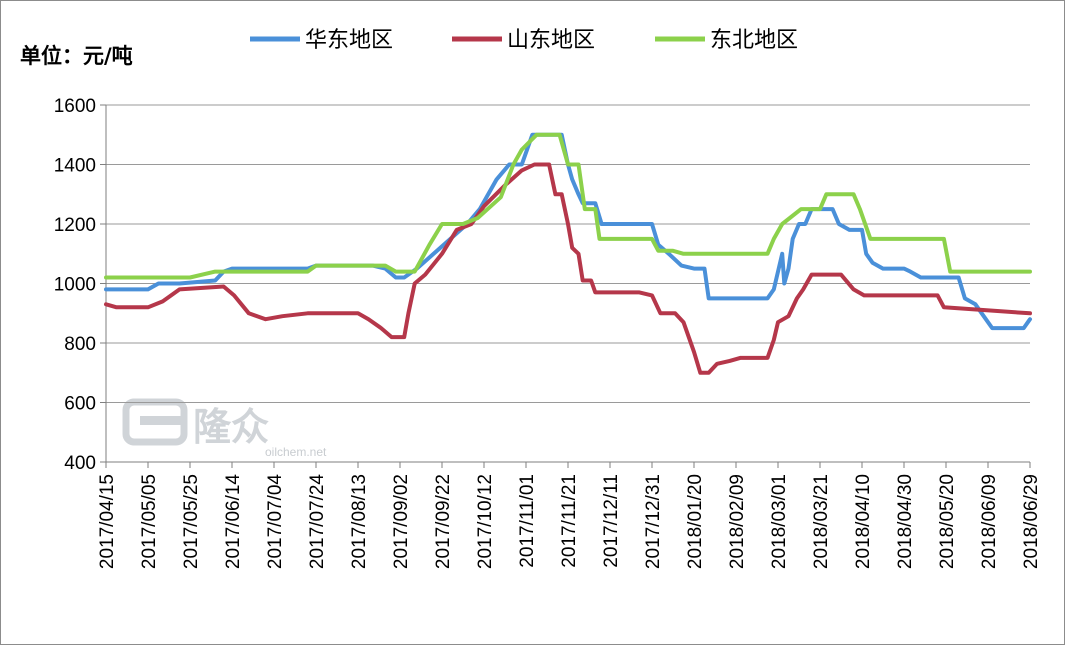 This screenshot has height=645, width=1065. What do you see at coordinates (863, 521) in the screenshot?
I see `x-tick-label: 2018/04/10` at bounding box center [863, 521].